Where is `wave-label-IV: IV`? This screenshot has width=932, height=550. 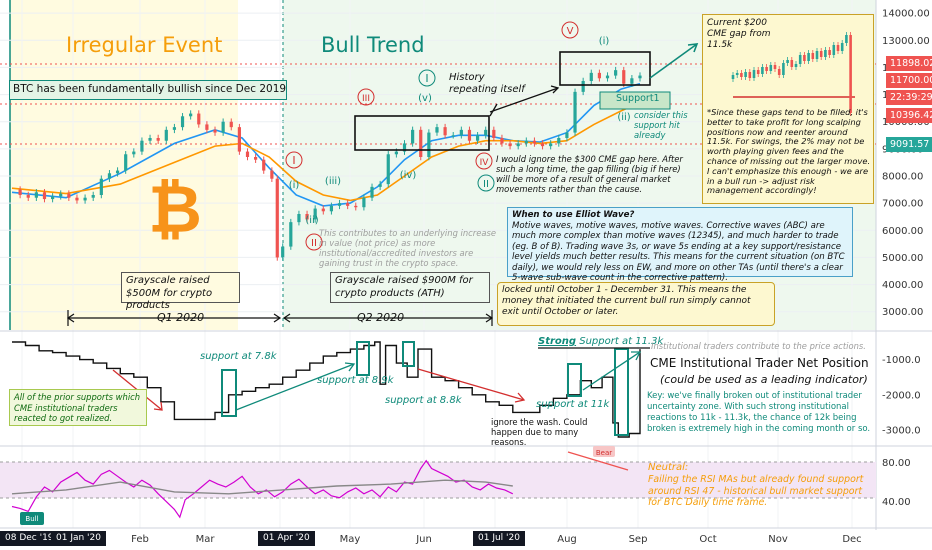 wave-label-IV: IV is located at coordinates (485, 163).